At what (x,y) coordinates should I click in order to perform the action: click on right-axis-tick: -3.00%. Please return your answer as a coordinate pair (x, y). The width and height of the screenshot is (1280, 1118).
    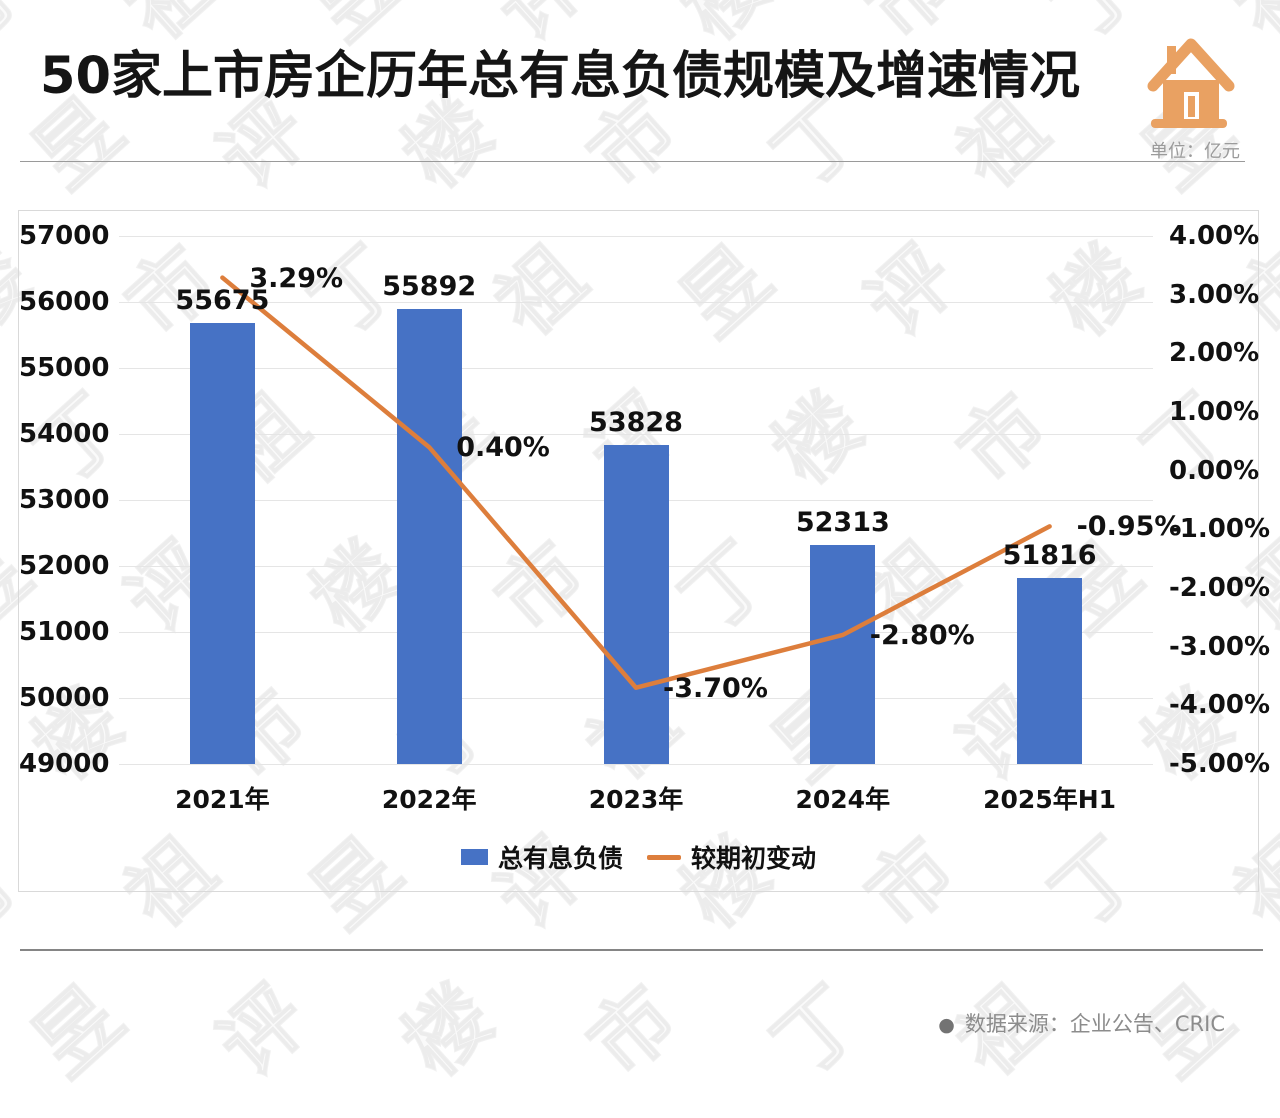
    Looking at the image, I should click on (1219, 646).